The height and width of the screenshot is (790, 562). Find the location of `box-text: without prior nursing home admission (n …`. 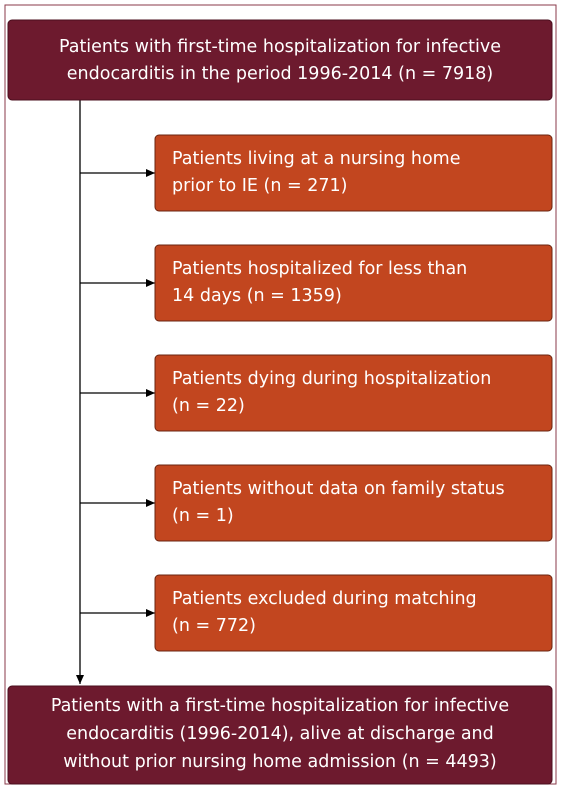

box-text: without prior nursing home admission (n … is located at coordinates (280, 762).